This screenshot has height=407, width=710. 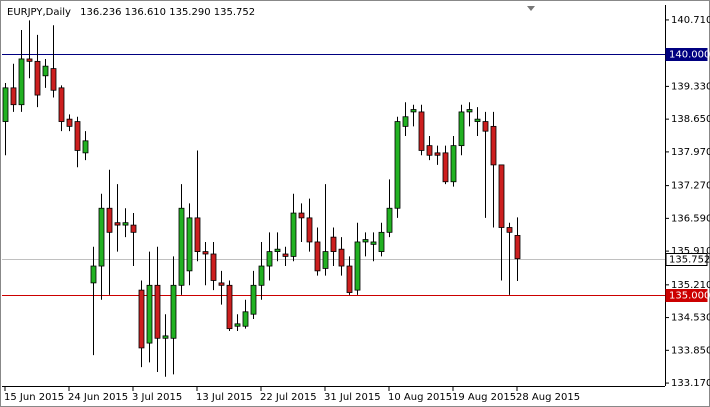 I want to click on x-tick-label: 3 Jul 2015, so click(x=157, y=397).